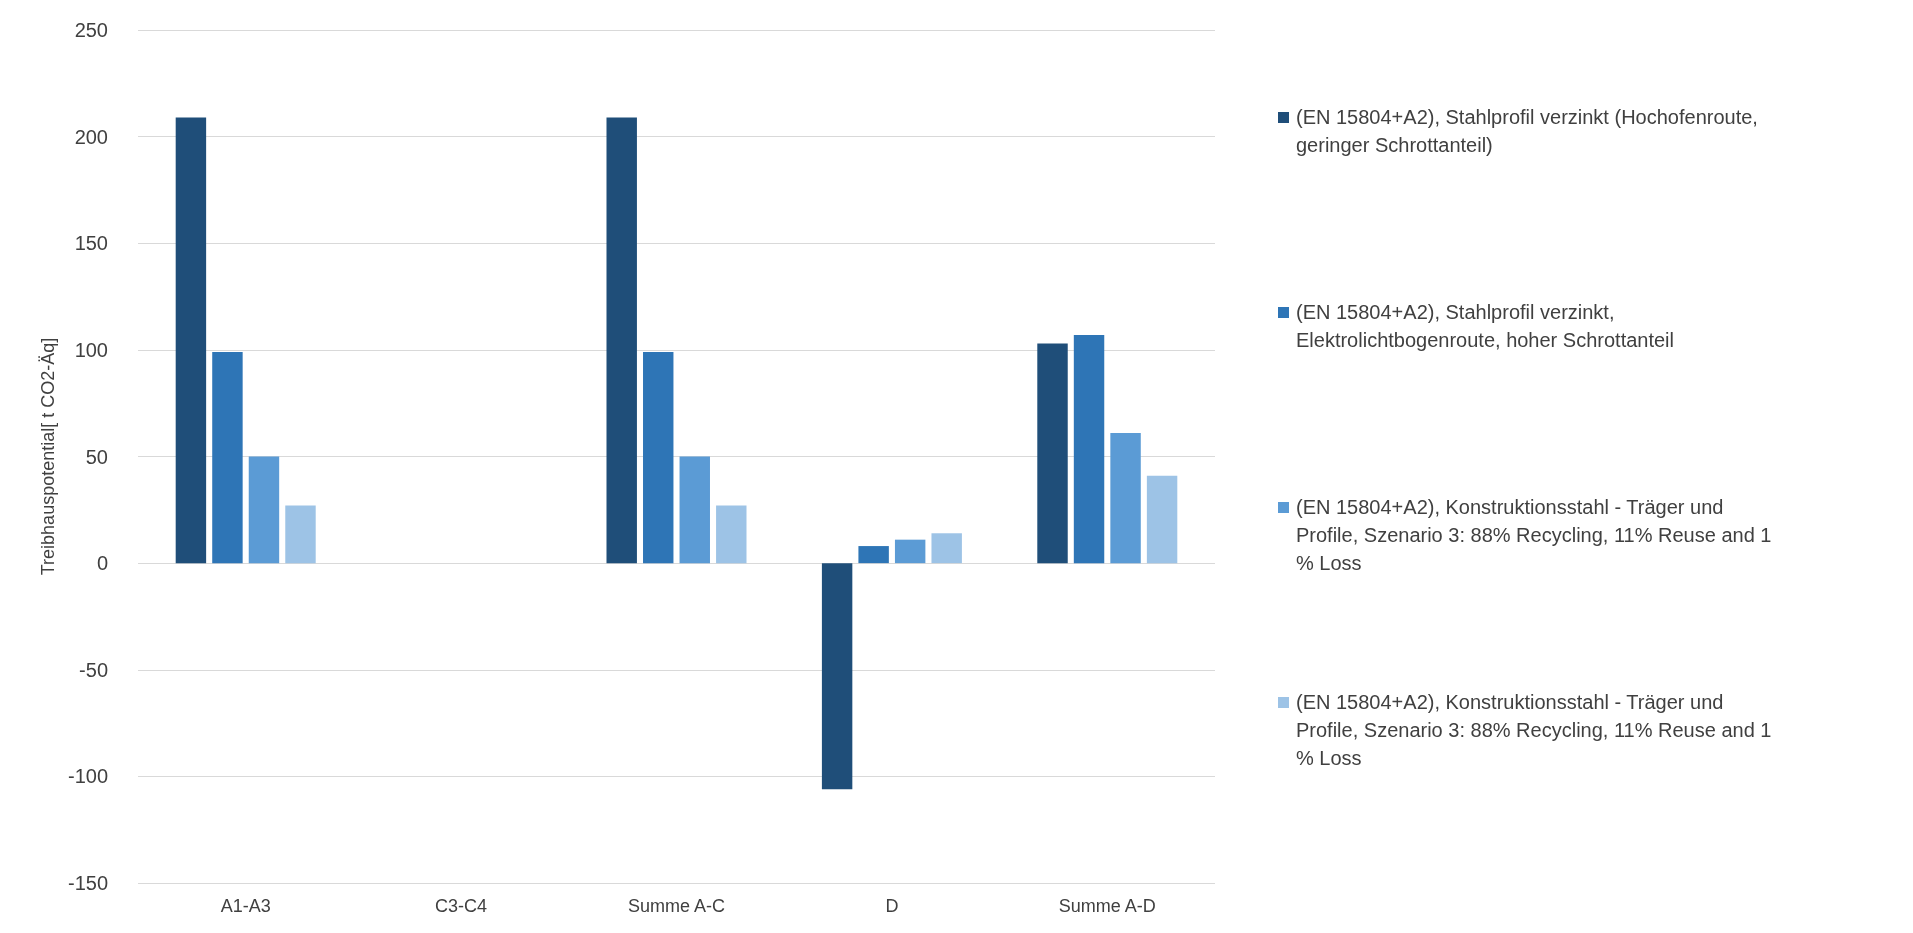 The height and width of the screenshot is (933, 1913). I want to click on y-tick-label: 200, so click(91, 136).